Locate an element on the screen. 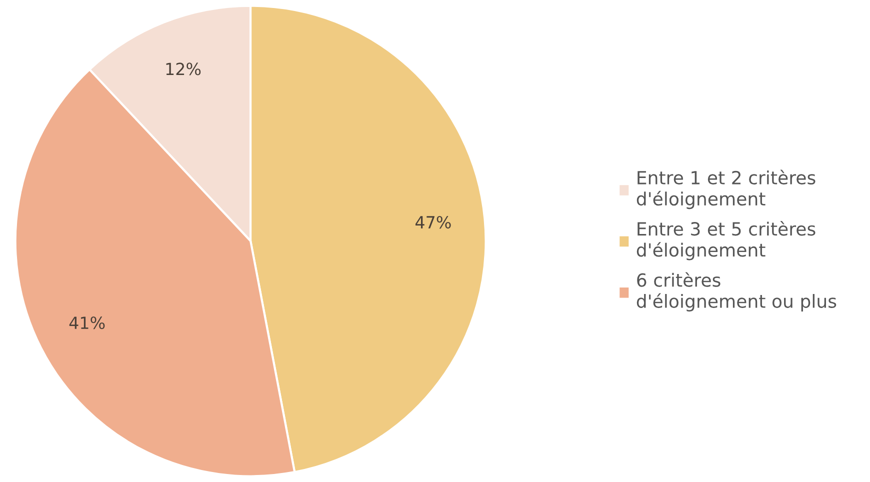  data-label: 47% is located at coordinates (433, 222).